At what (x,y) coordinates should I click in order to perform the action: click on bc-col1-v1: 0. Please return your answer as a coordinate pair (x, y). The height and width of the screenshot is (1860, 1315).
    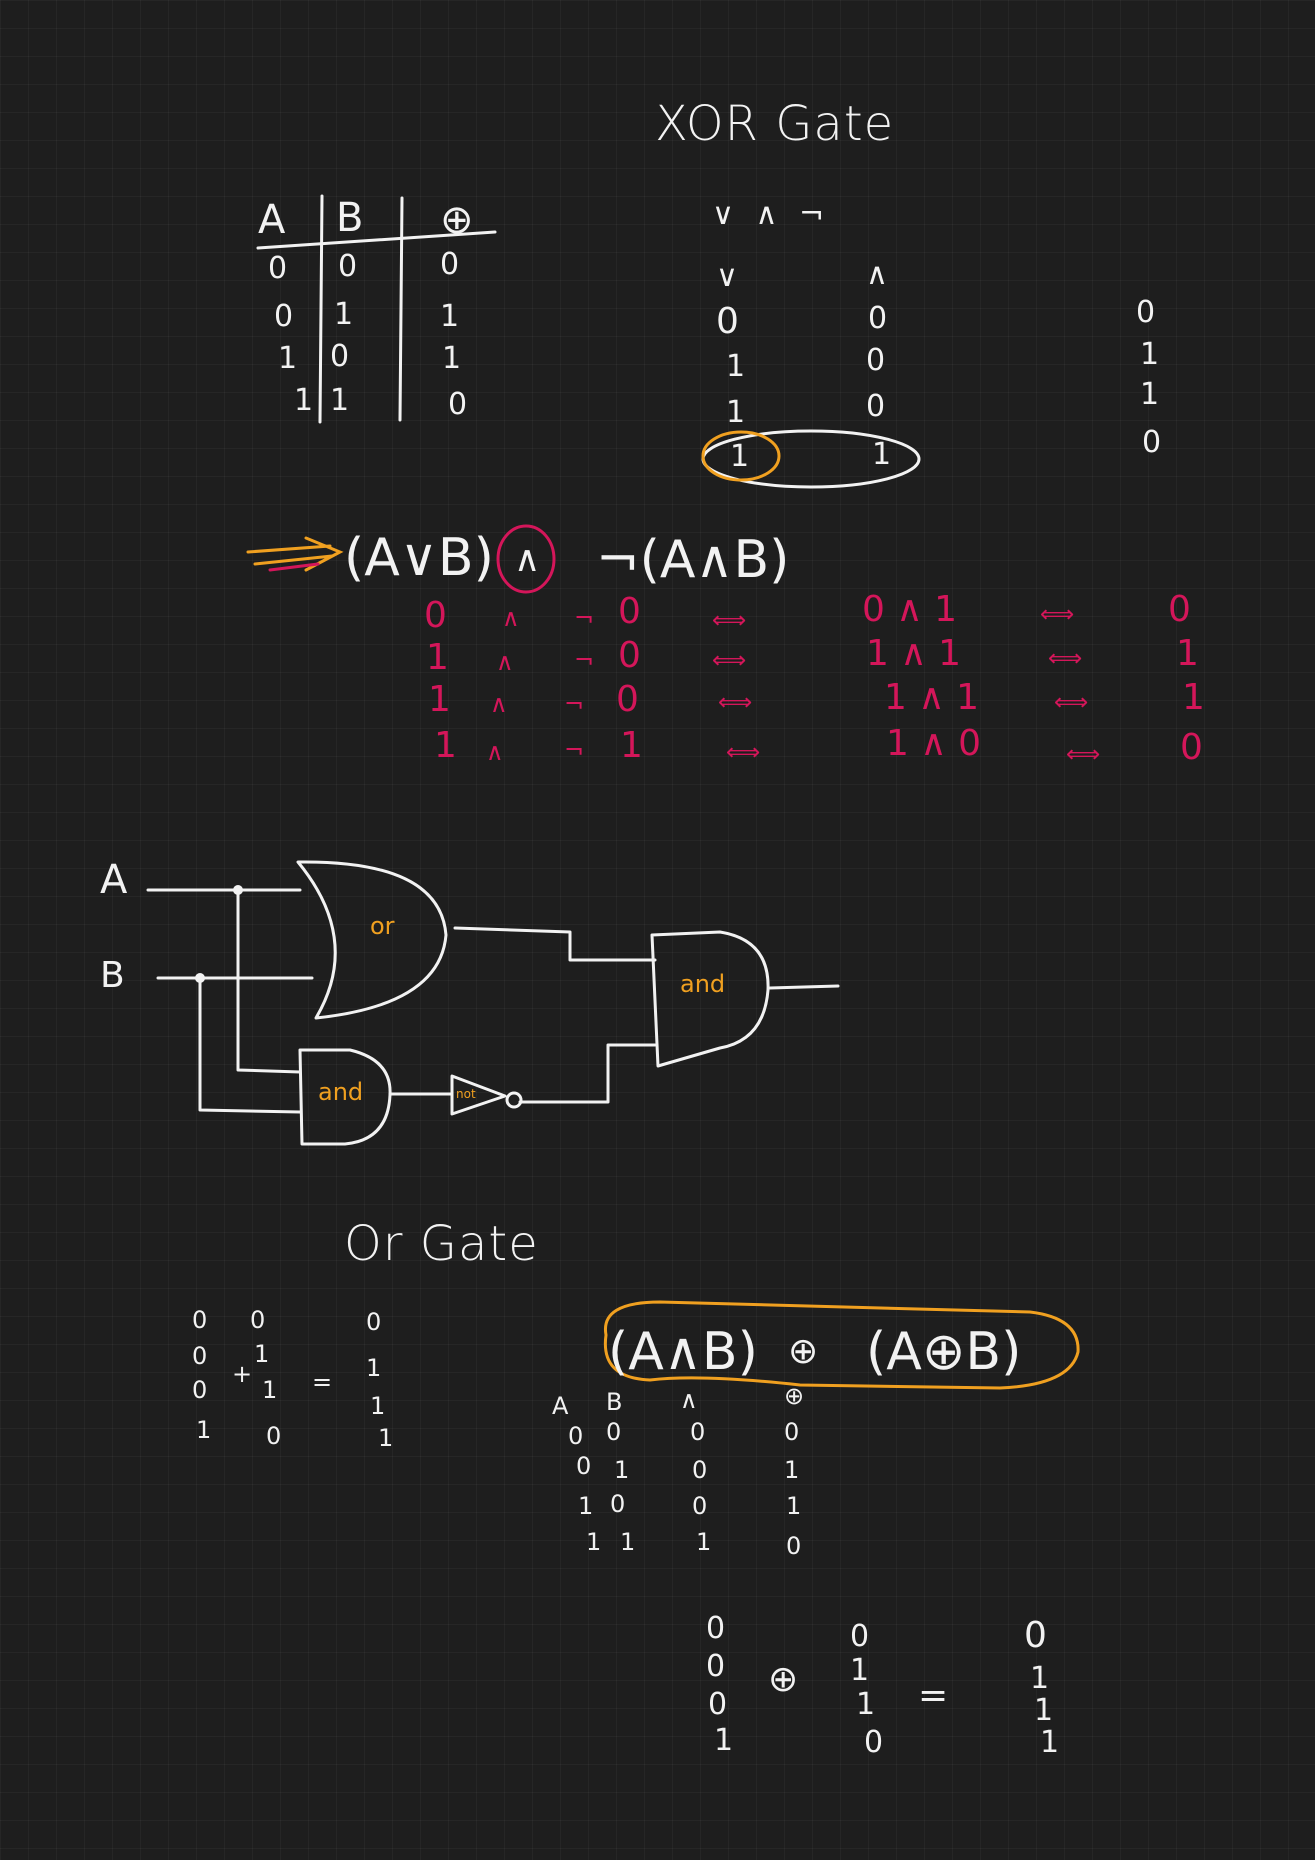
    Looking at the image, I should click on (716, 1628).